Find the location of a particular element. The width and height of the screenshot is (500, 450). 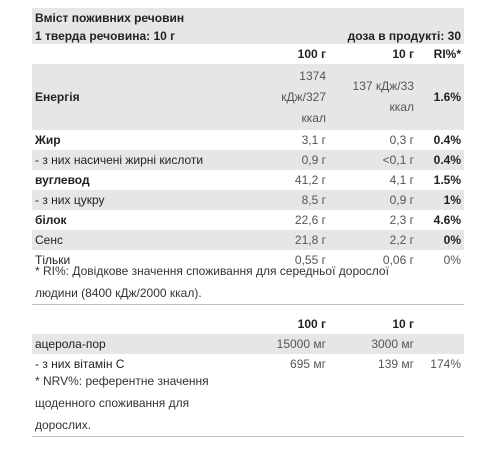

row-value-100g: 8,5 г is located at coordinates (313, 200).